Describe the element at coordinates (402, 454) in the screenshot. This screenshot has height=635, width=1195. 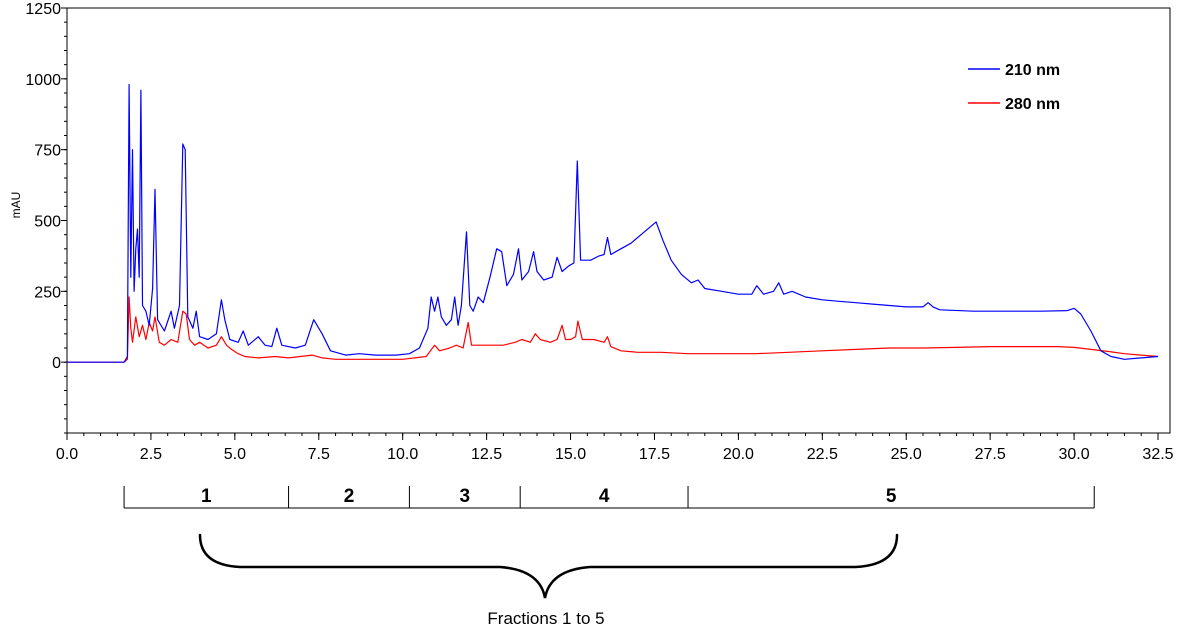
I see `x-tick-label-4: 10.0` at that location.